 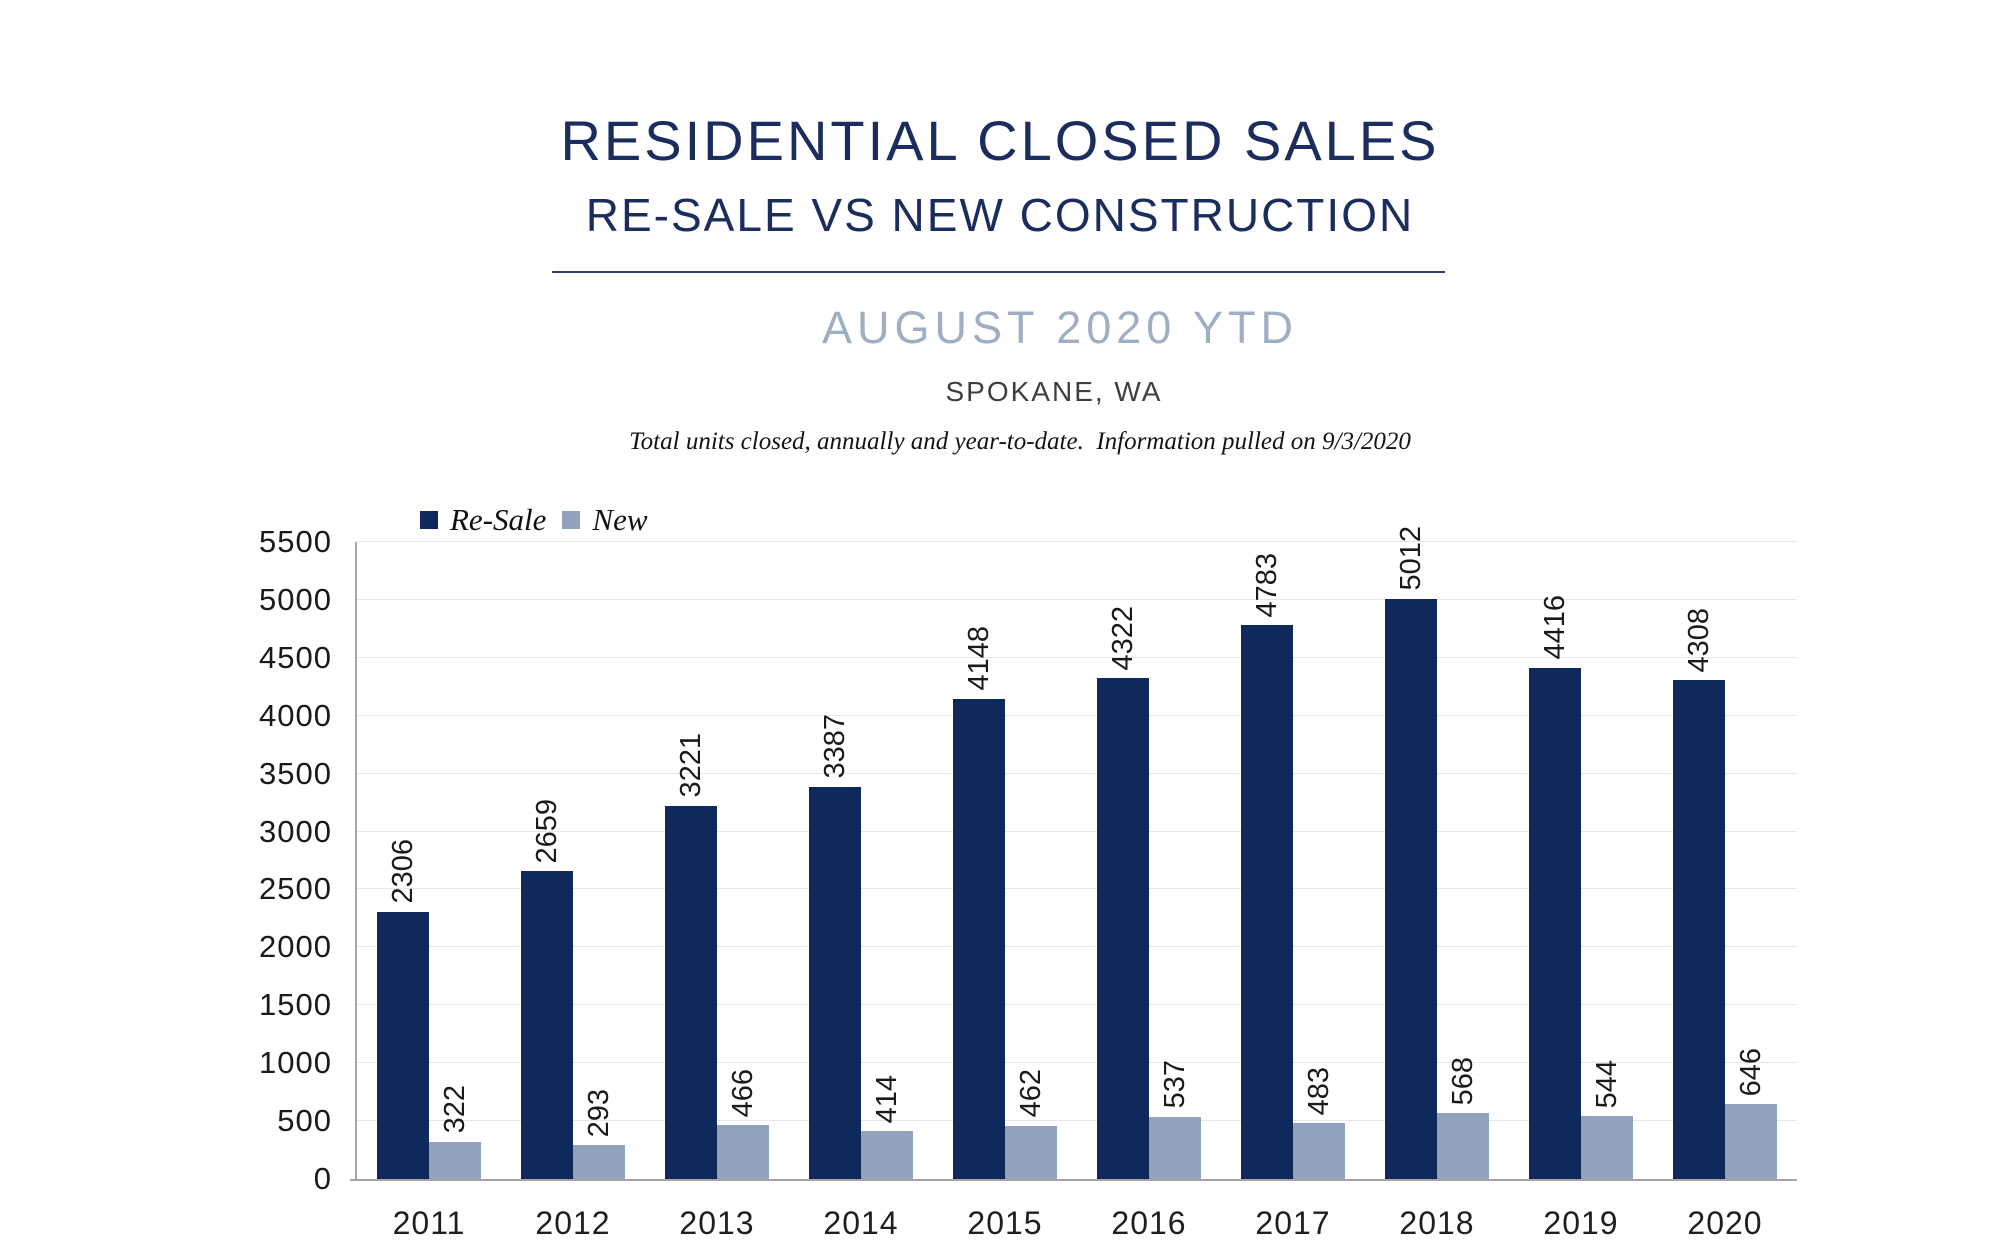 What do you see at coordinates (498, 519) in the screenshot?
I see `legend-label: Re-Sale` at bounding box center [498, 519].